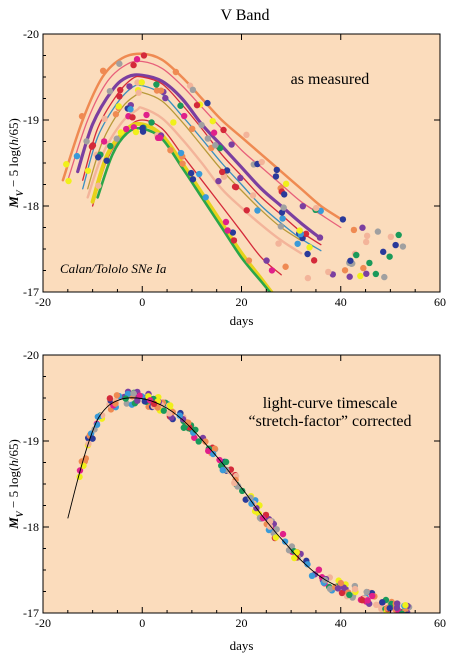 The width and height of the screenshot is (457, 658). Describe the element at coordinates (330, 79) in the screenshot. I see `annotation-as-measured: as measured` at that location.